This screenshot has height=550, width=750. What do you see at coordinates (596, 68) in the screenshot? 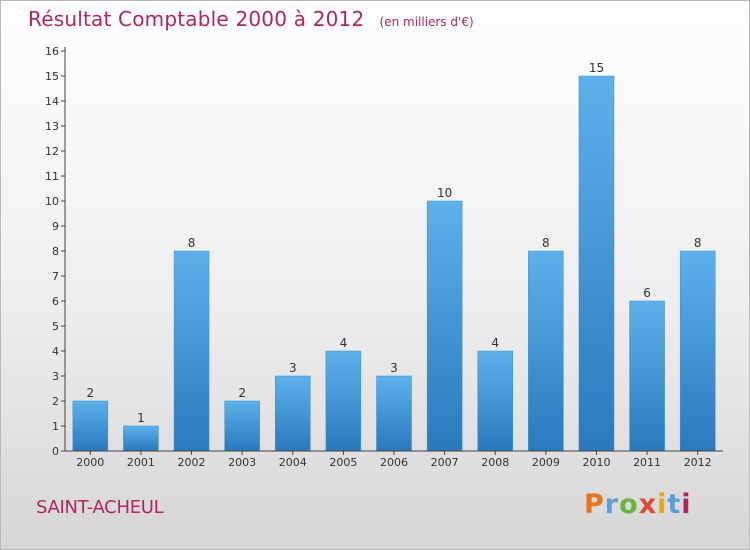
I see `data-label-2010: 15` at bounding box center [596, 68].